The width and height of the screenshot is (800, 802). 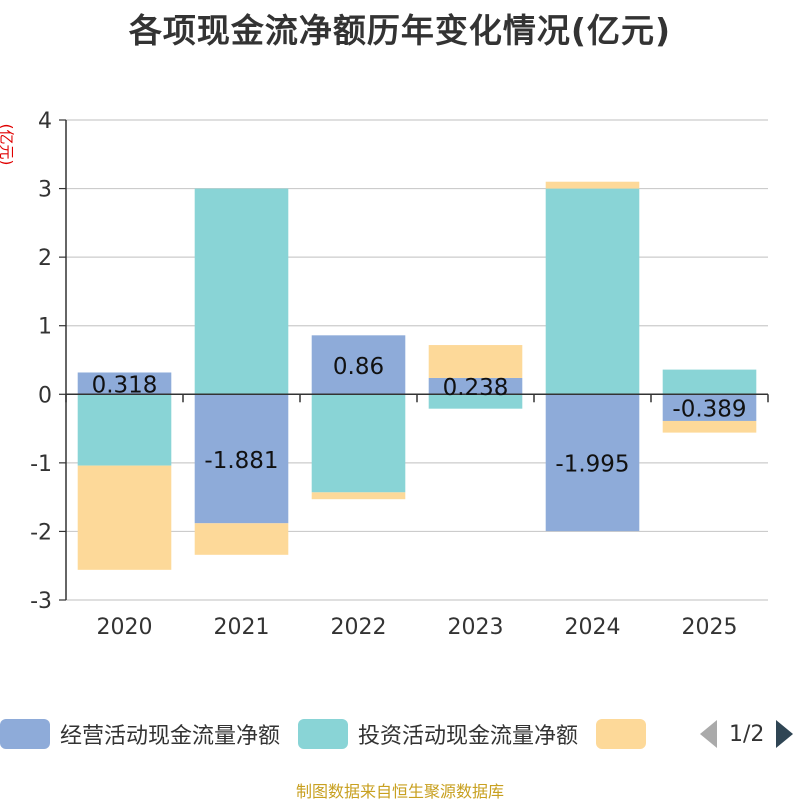 I want to click on legend-item-operating: 经营活动现金流量净额, so click(x=140, y=734).